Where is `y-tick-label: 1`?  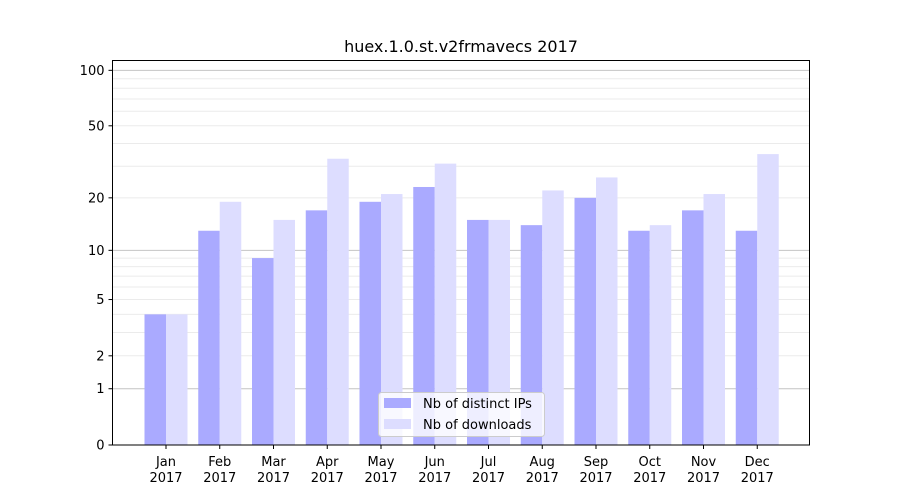
y-tick-label: 1 is located at coordinates (100, 389).